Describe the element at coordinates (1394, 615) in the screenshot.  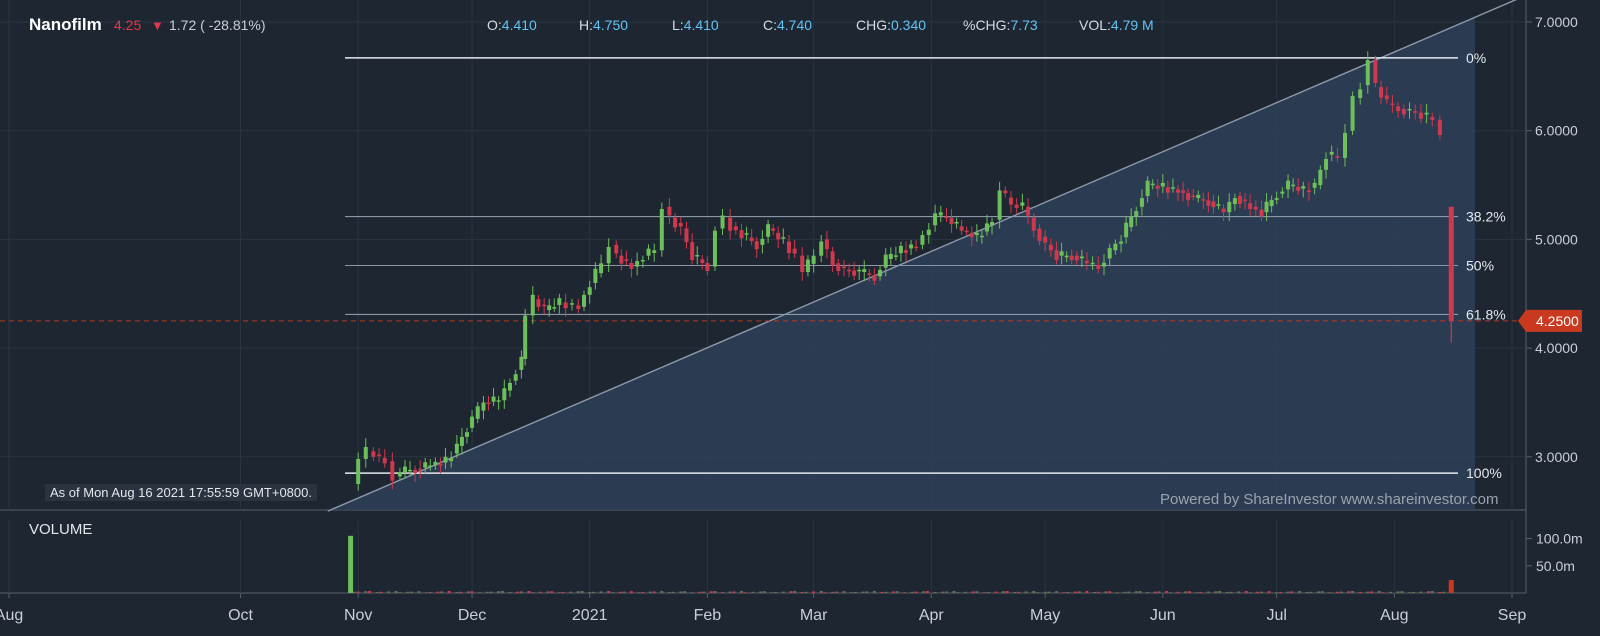
I see `x-tick-label: Aug` at that location.